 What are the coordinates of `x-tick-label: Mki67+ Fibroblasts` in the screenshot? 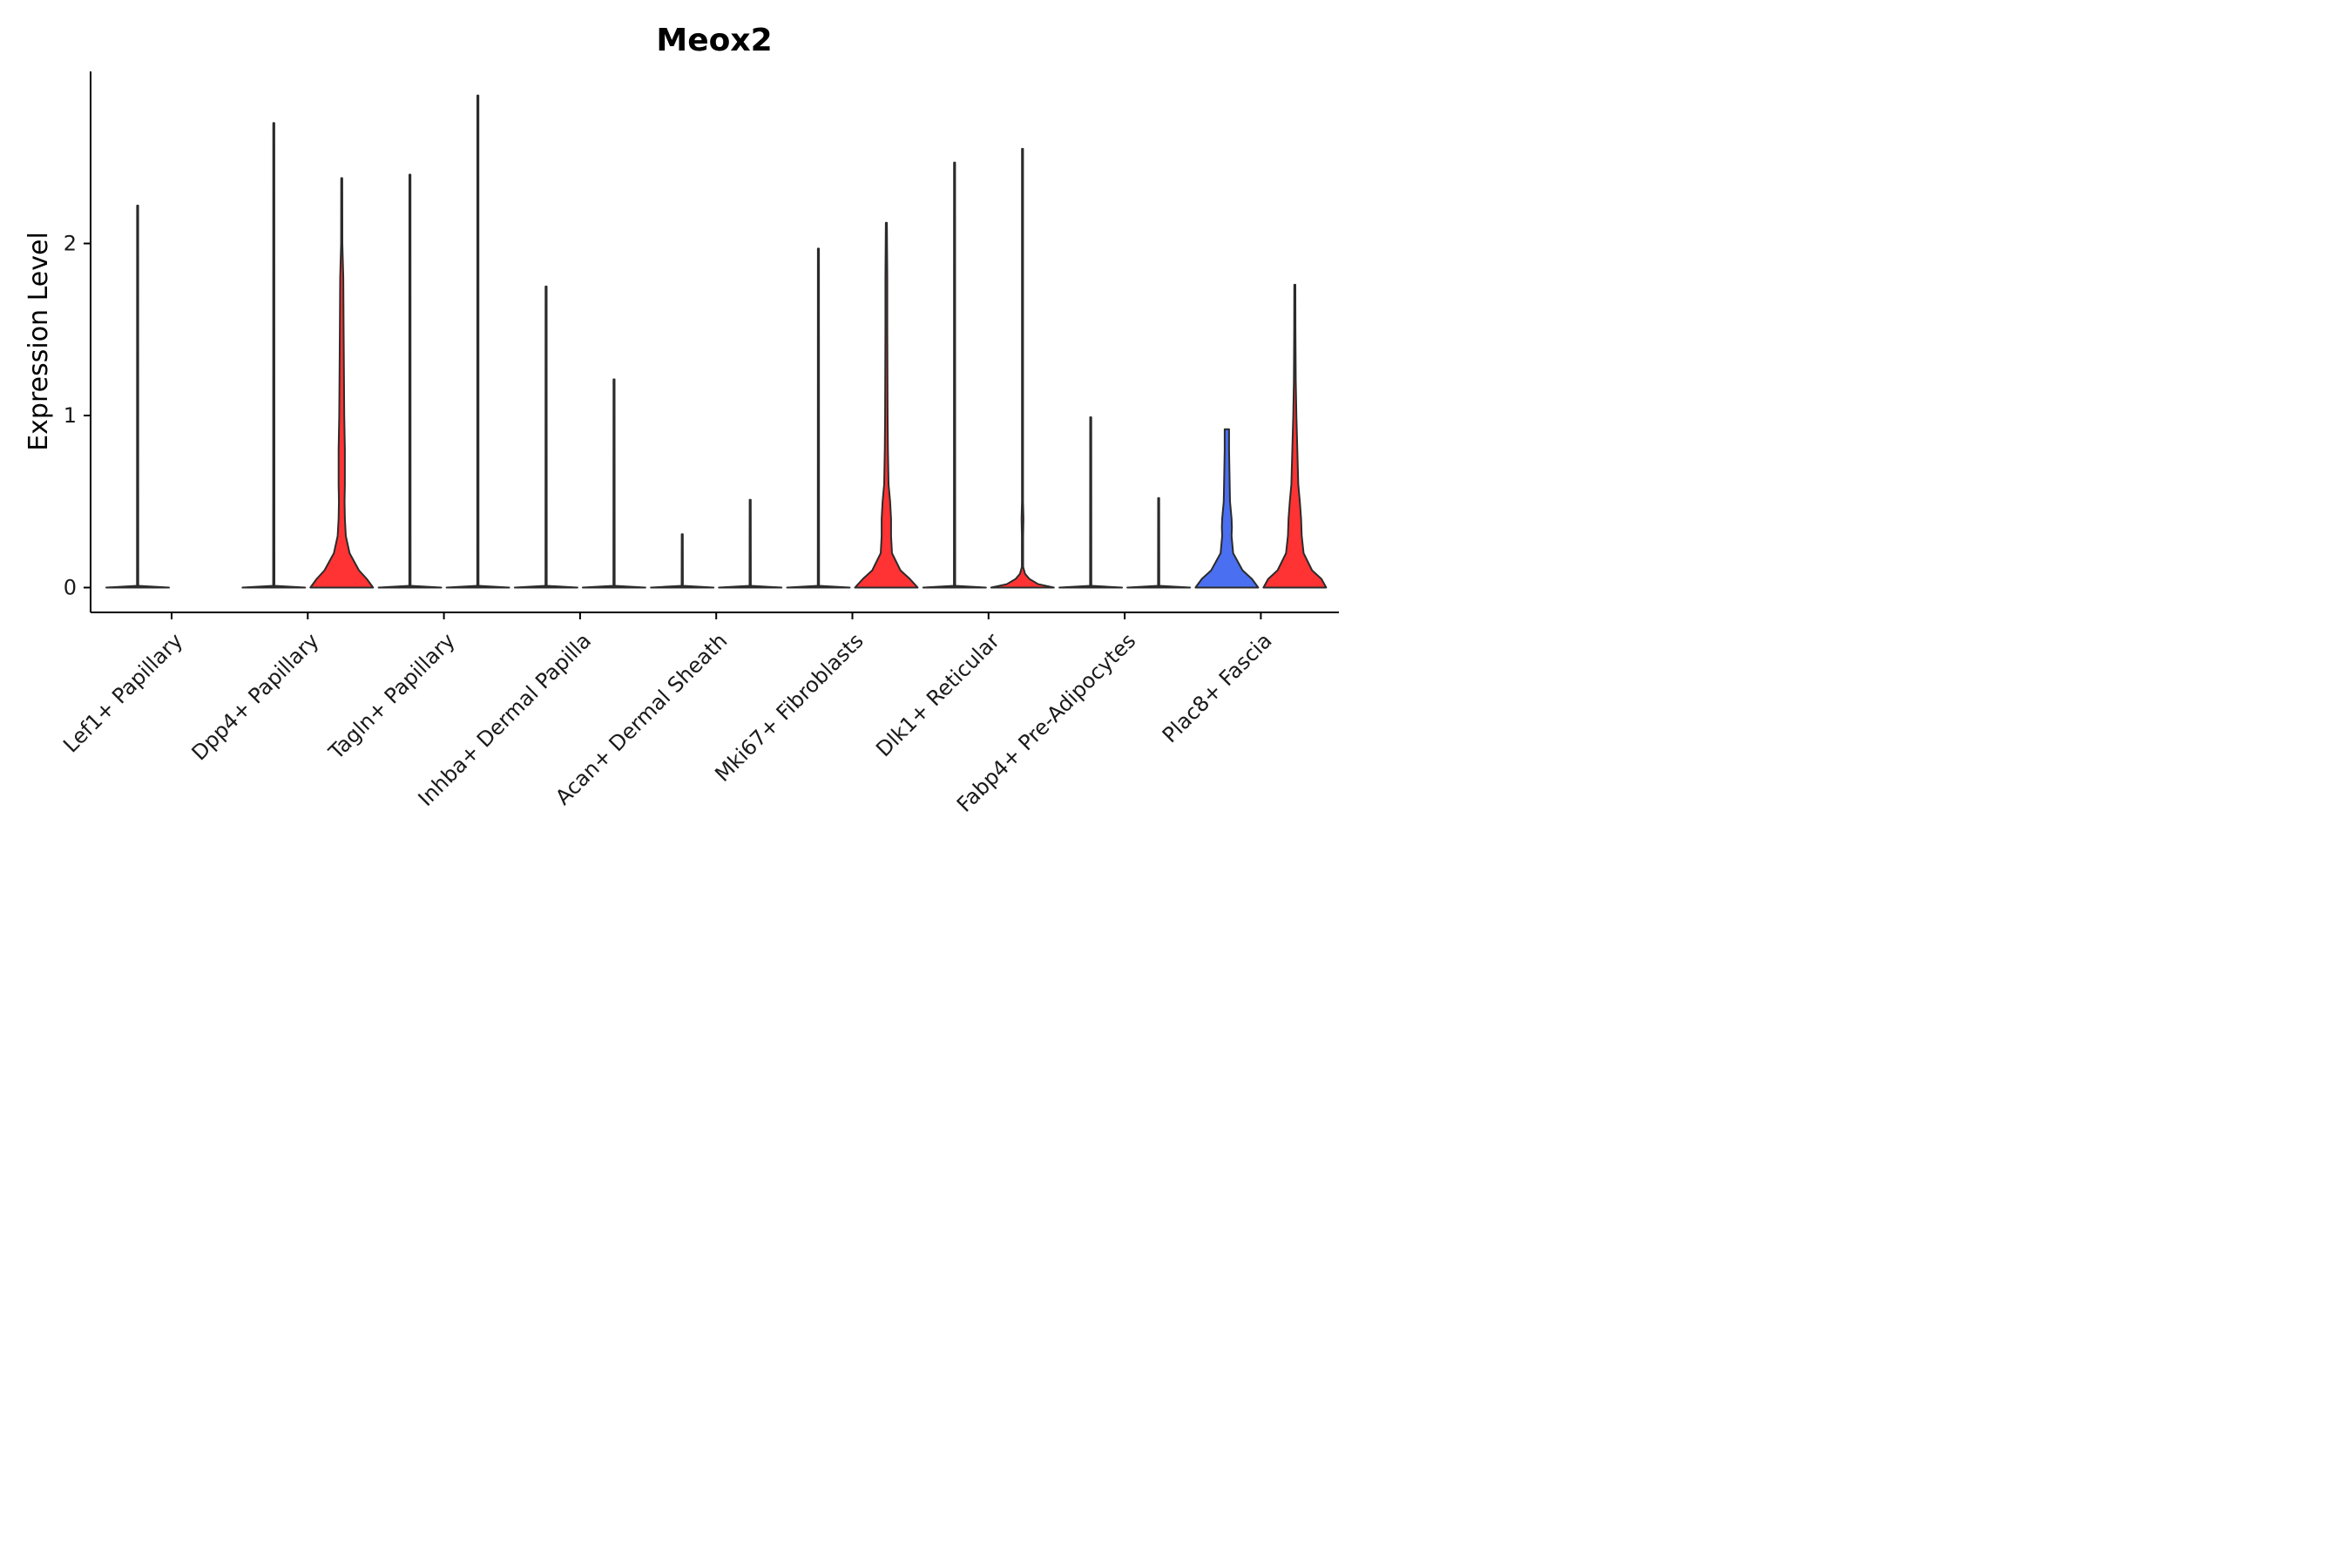 It's located at (789, 707).